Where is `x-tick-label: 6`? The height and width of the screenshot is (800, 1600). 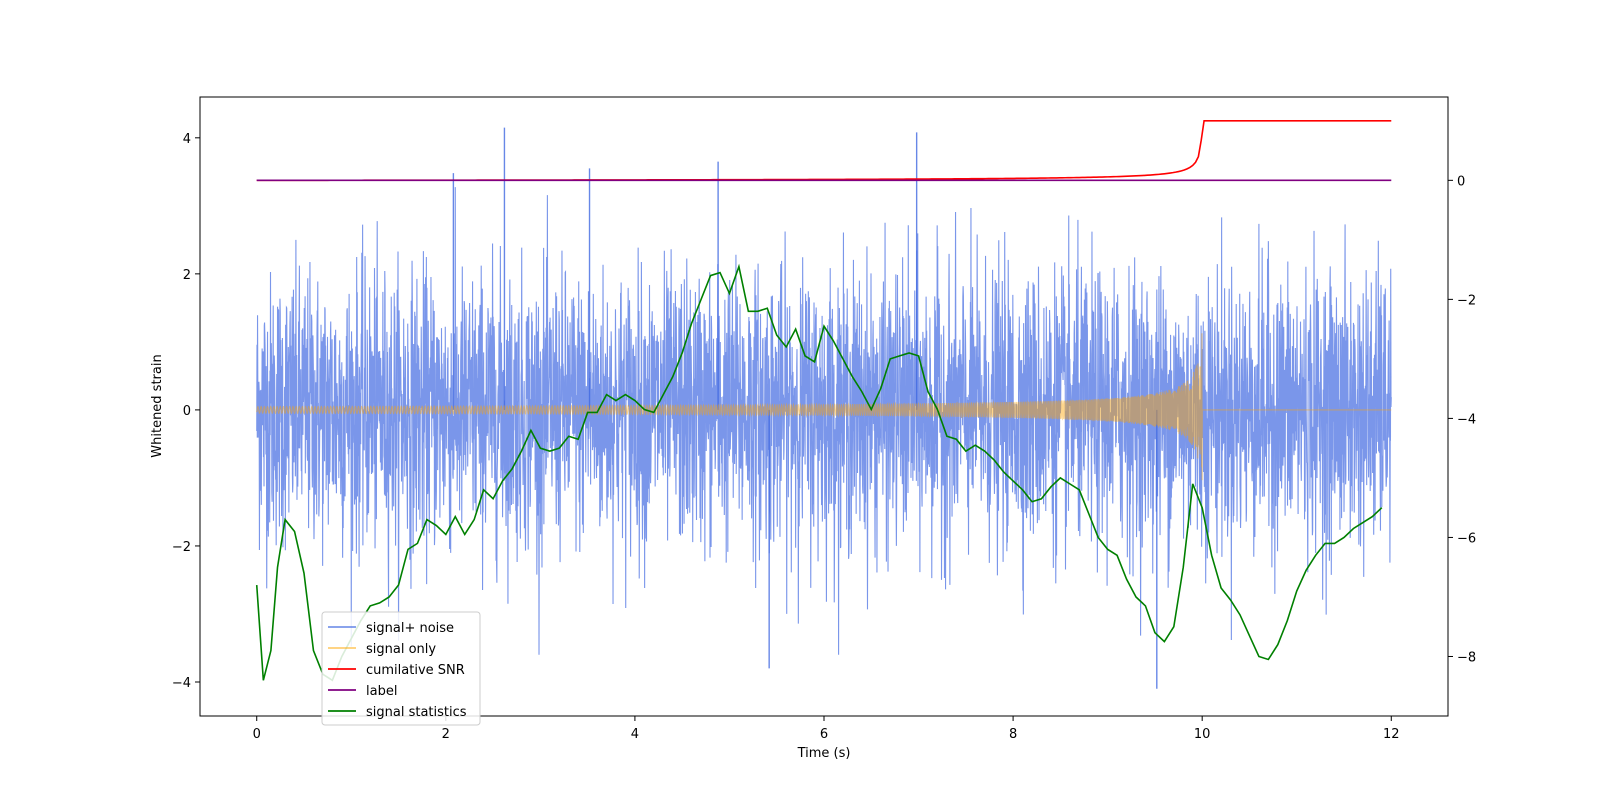
x-tick-label: 6 is located at coordinates (824, 734).